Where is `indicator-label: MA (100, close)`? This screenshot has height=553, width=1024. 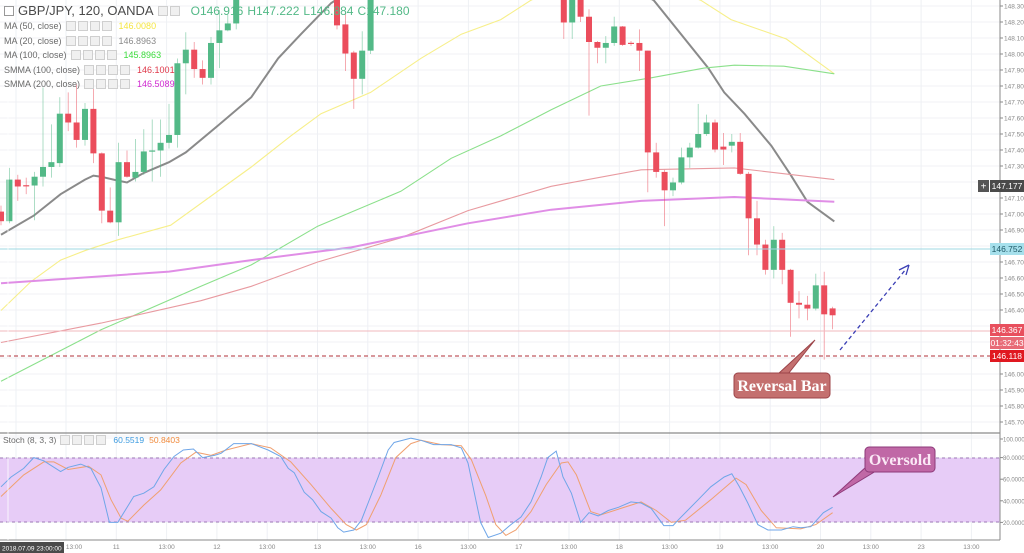
indicator-label: MA (100, close) is located at coordinates (35, 55).